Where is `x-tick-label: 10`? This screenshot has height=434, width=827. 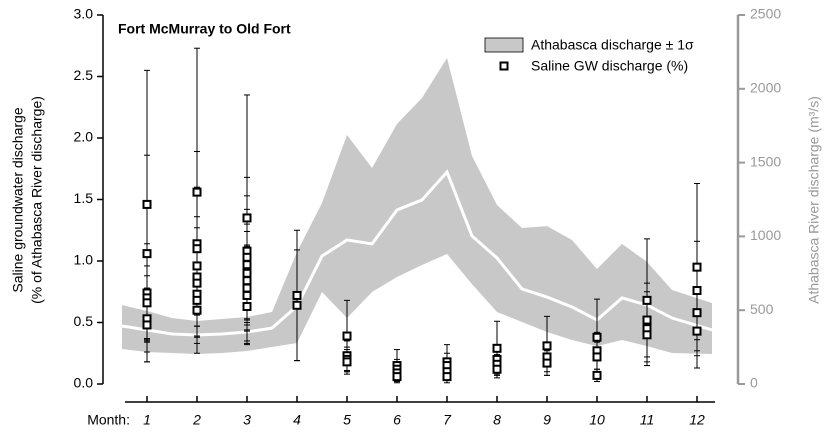 x-tick-label: 10 is located at coordinates (597, 420).